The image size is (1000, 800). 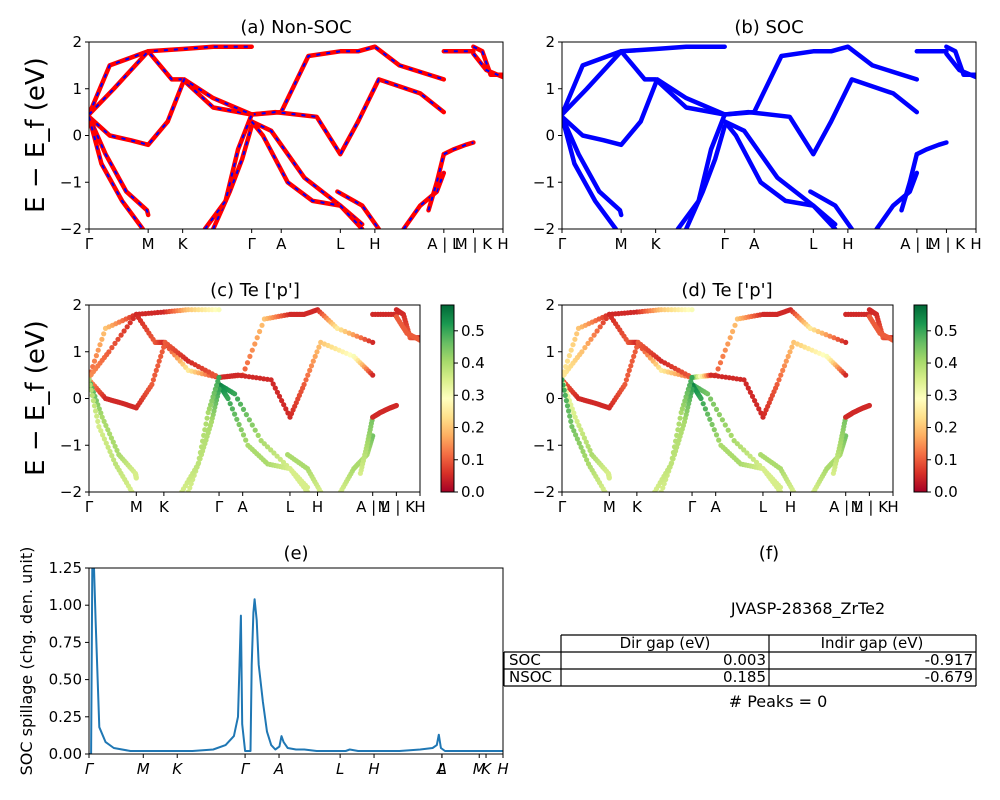 I want to click on y-tick-label: 0, so click(x=77, y=136).